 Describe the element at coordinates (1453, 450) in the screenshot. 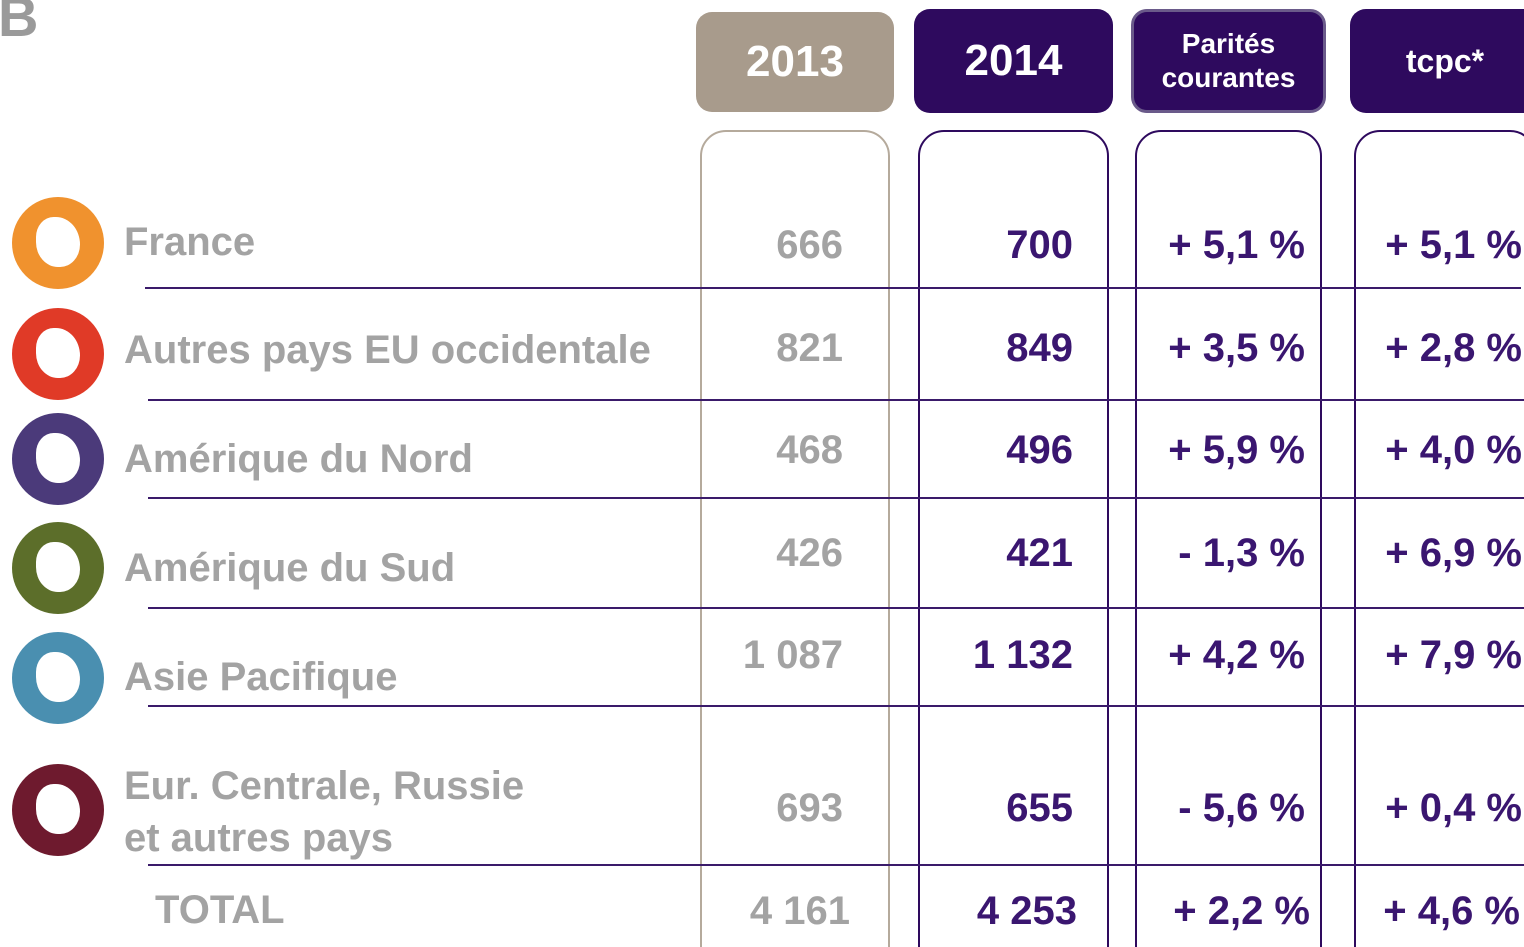

I see `cell-value: + 4,0 %` at that location.